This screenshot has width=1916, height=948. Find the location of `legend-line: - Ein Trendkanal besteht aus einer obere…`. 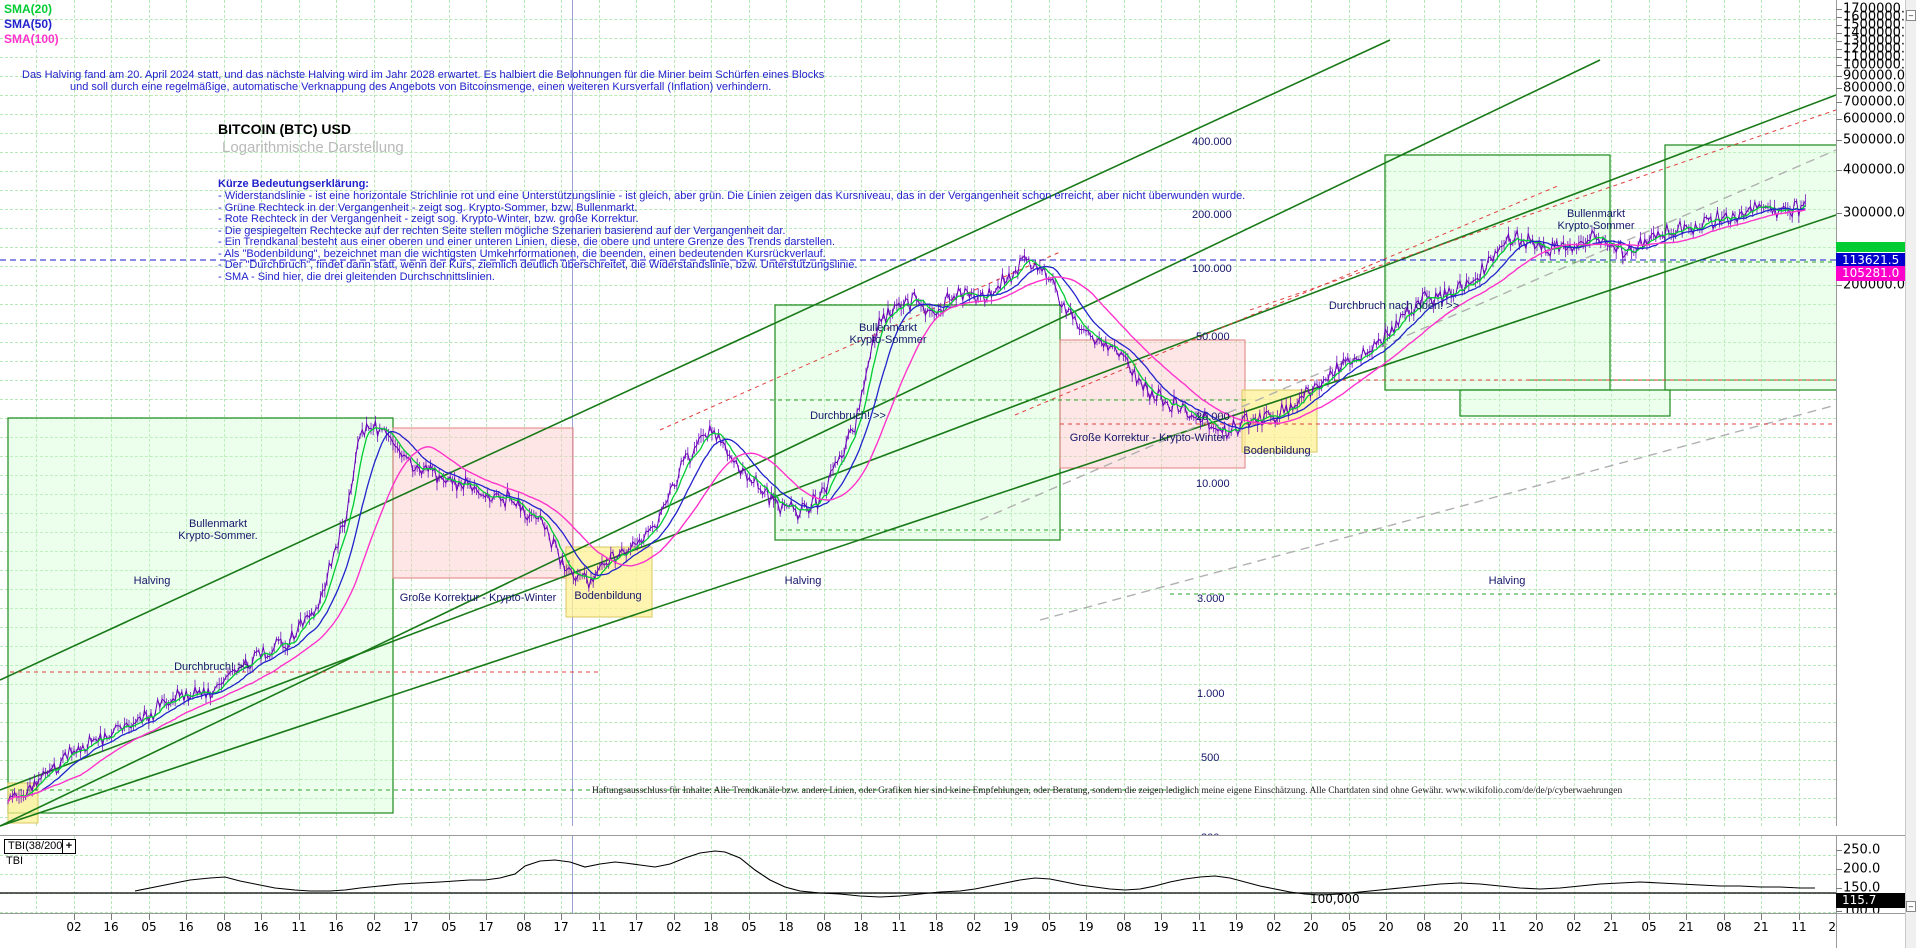

legend-line: - Ein Trendkanal besteht aus einer obere… is located at coordinates (527, 242).